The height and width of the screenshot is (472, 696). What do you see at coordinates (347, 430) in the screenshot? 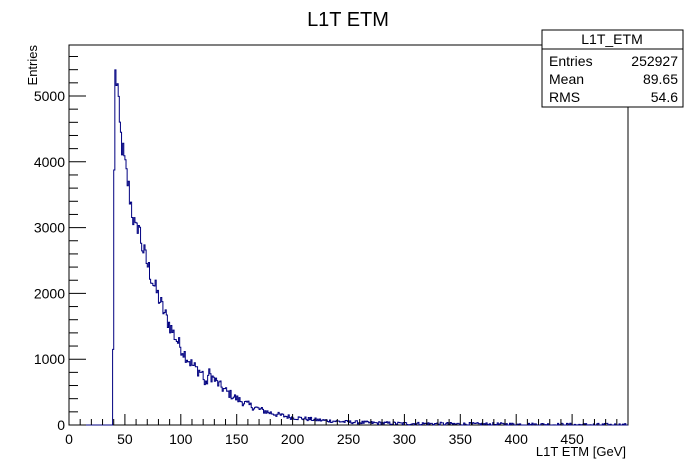
I see `x-axis-ticks: 0 50 100 150 200 250 300 350 400 450` at bounding box center [347, 430].